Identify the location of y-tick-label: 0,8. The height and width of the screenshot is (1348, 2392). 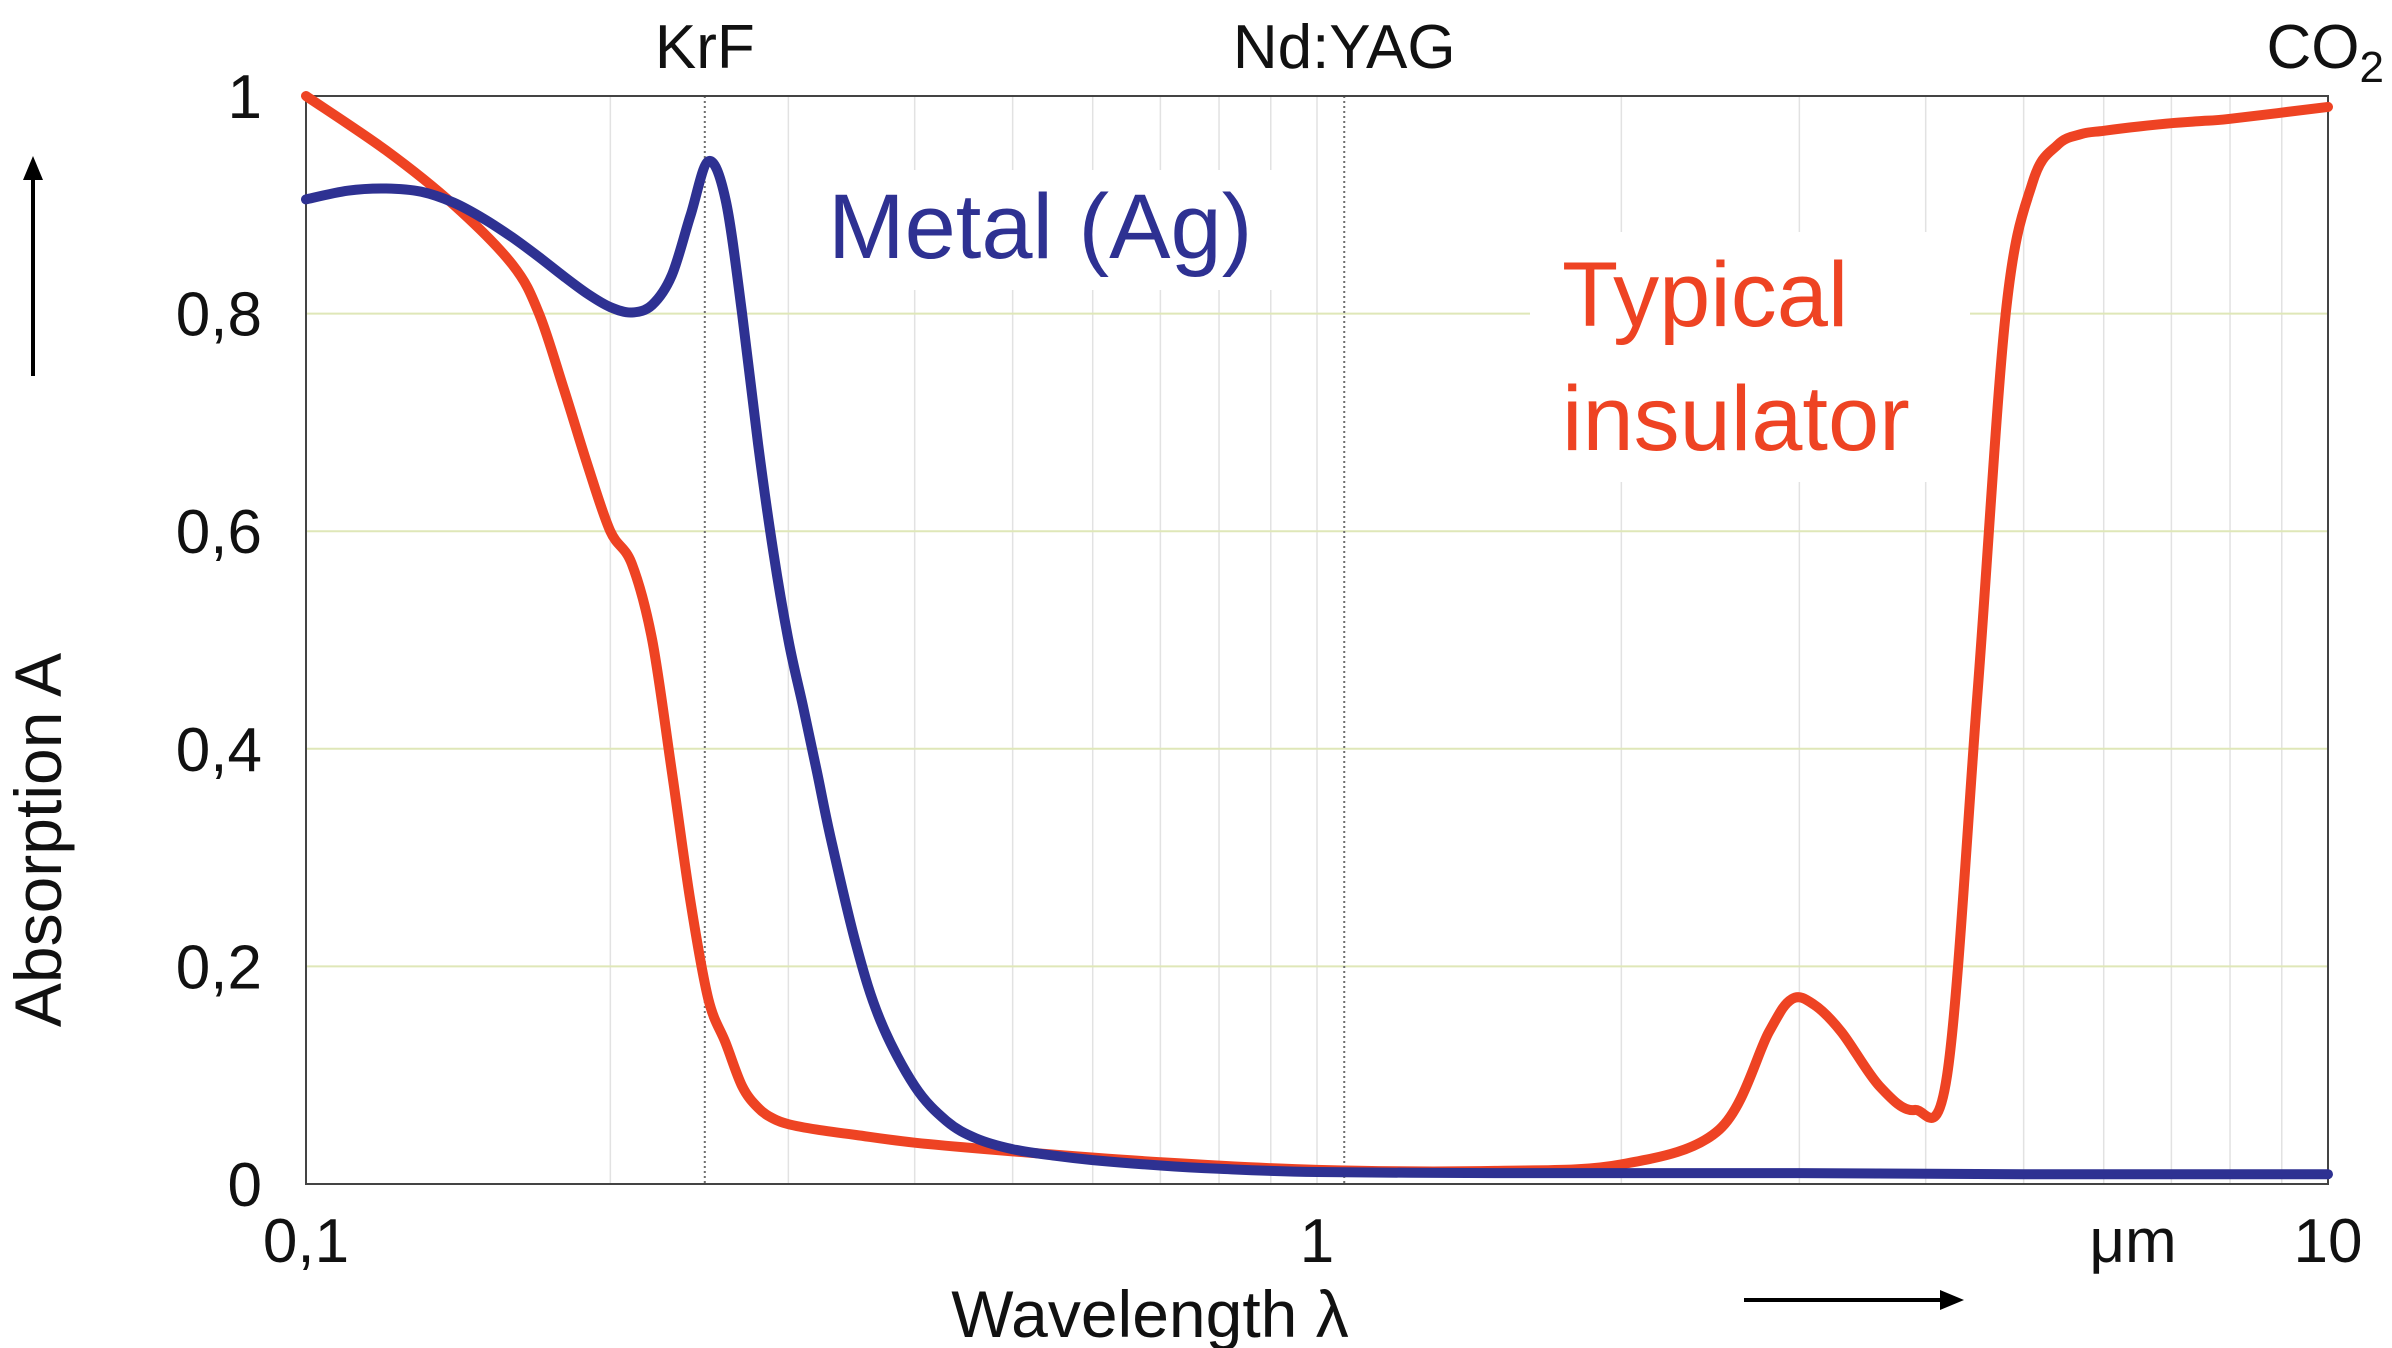
(219, 315).